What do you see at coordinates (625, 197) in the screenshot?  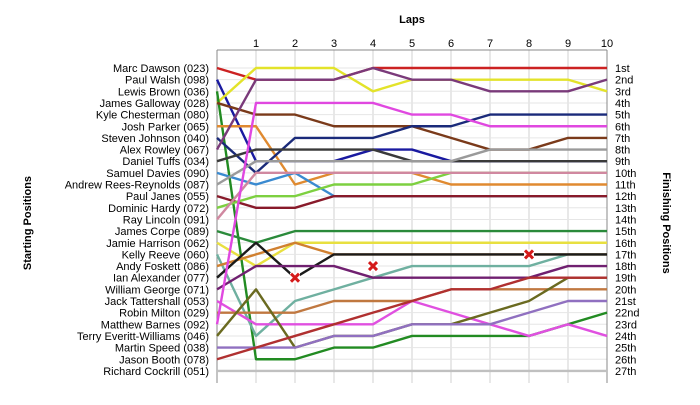 I see `finishing-position-label: 12th` at bounding box center [625, 197].